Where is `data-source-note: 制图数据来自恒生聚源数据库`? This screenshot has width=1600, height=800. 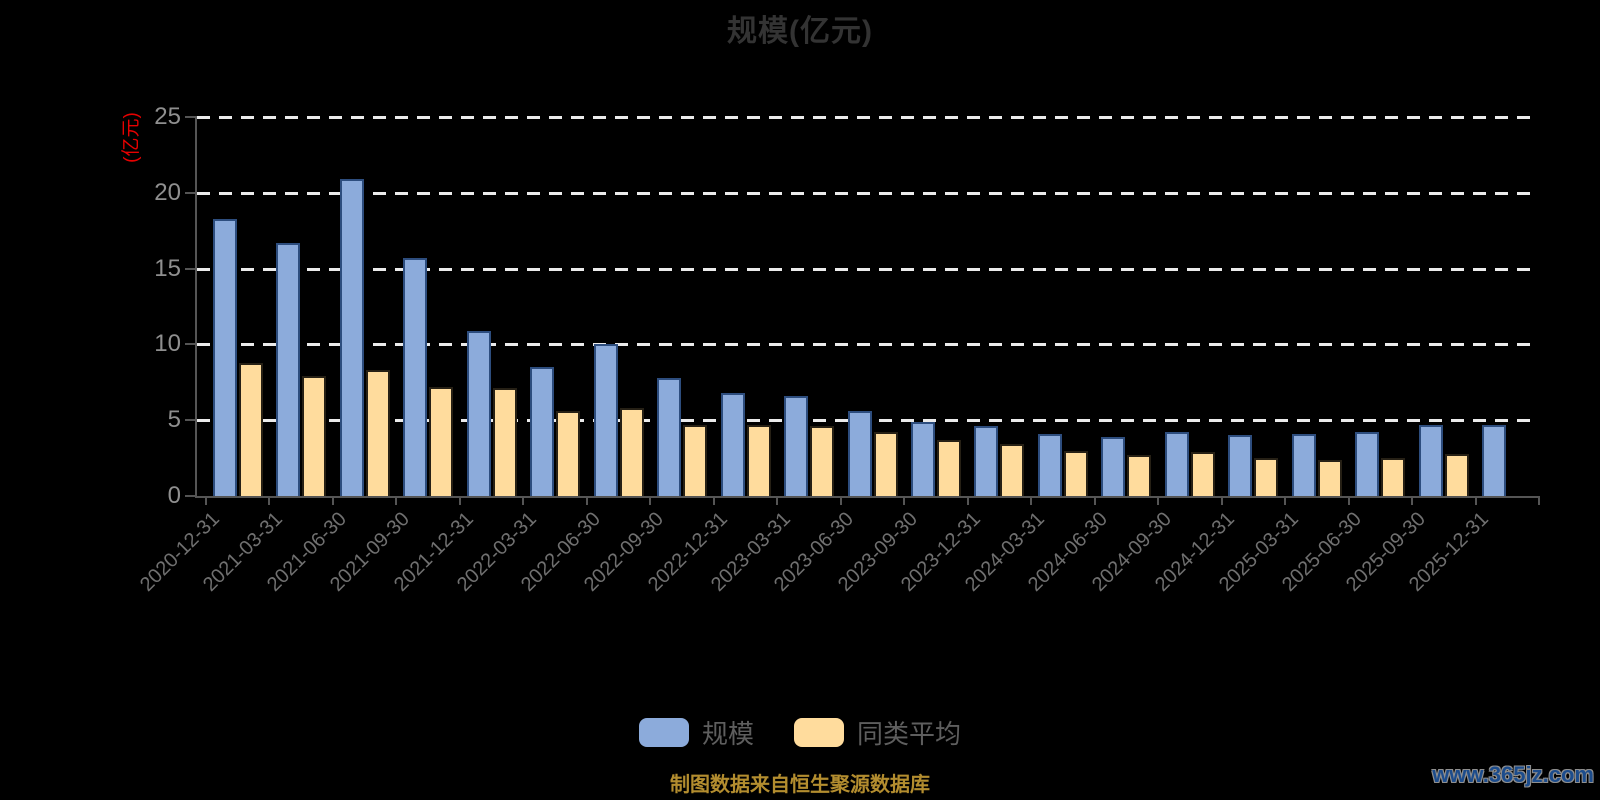 data-source-note: 制图数据来自恒生聚源数据库 is located at coordinates (800, 785).